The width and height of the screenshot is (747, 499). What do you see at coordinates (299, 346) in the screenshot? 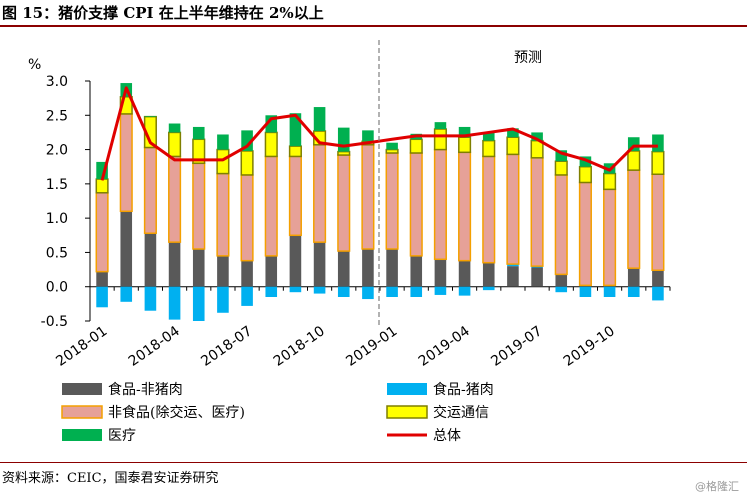
I see `x-tick-label: 2018-10` at bounding box center [299, 346].